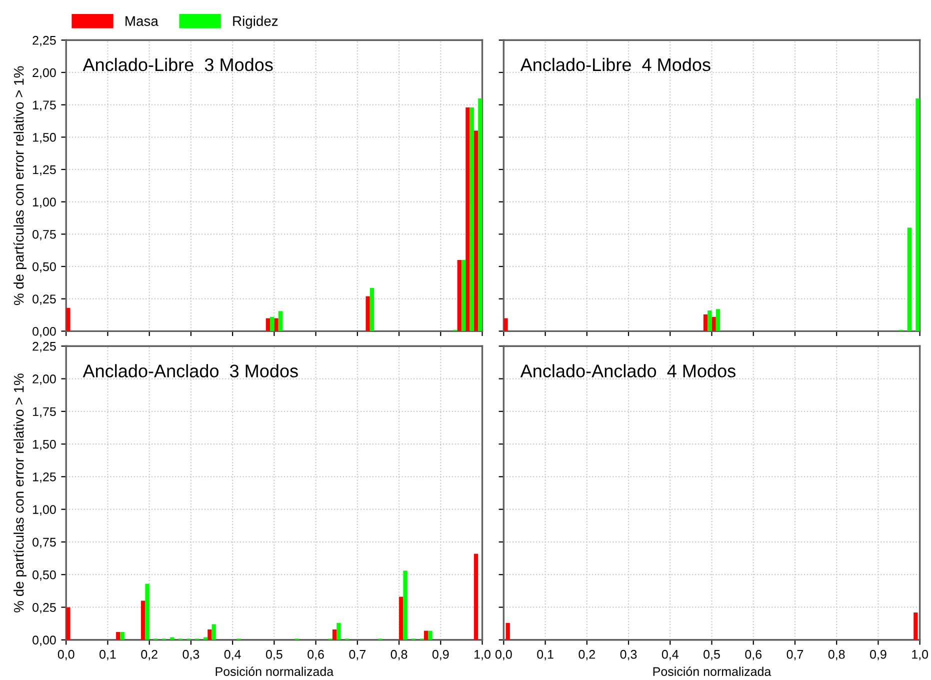  I want to click on legend-label: Masa, so click(142, 21).